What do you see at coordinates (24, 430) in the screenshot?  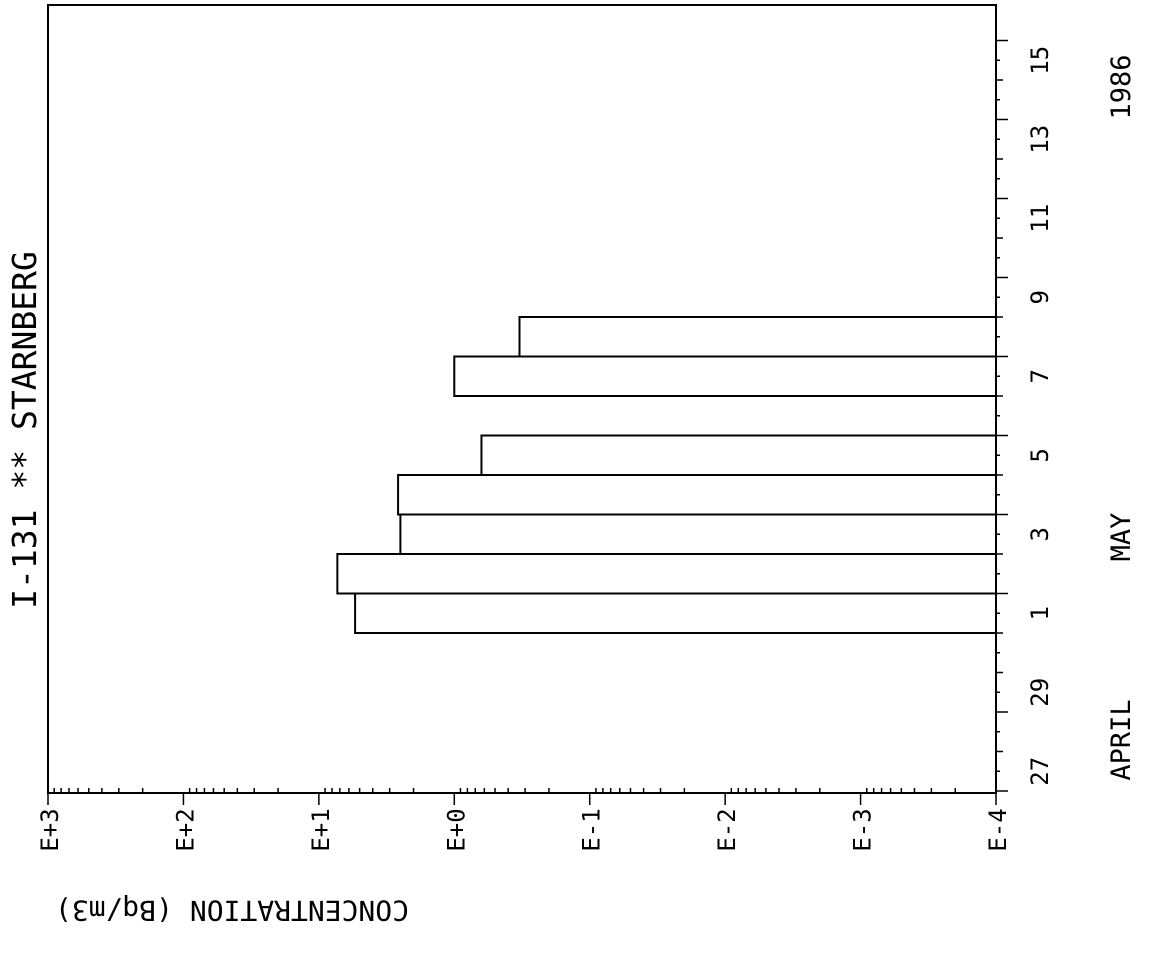 I see `chart-title: I-131 ** STARNBERG` at bounding box center [24, 430].